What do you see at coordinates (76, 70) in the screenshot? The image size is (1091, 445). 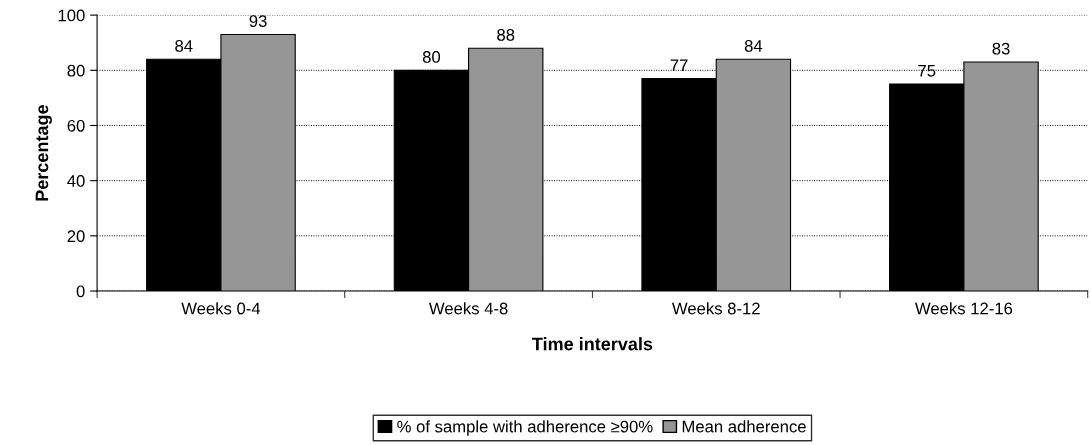 I see `y-tick-label: 80` at bounding box center [76, 70].